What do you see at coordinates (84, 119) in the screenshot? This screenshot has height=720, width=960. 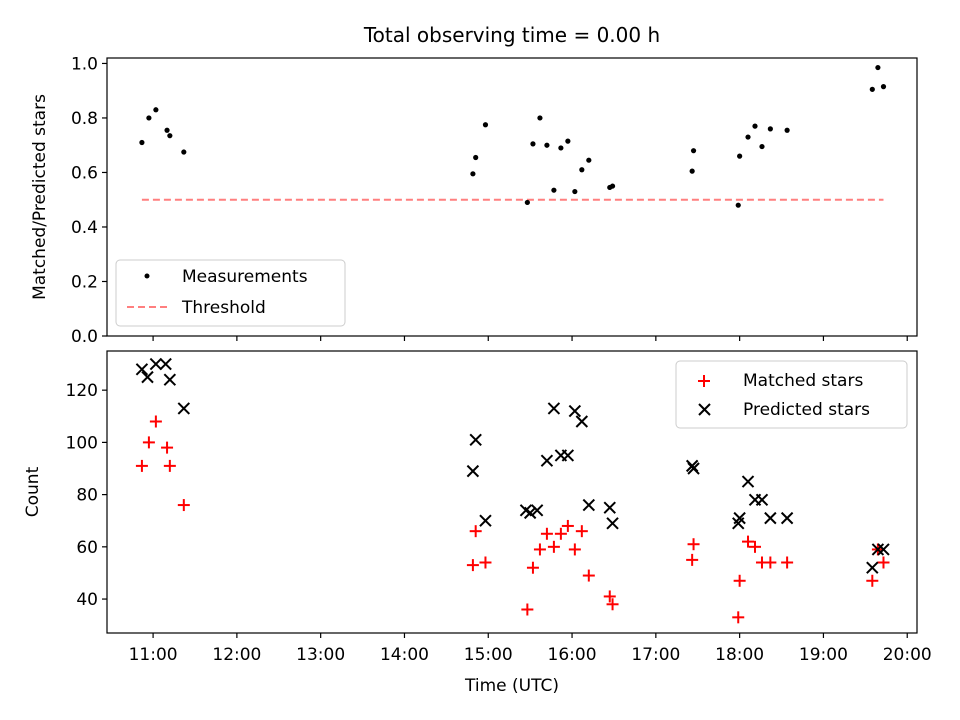 I see `top-y-tick-label: 0.8` at bounding box center [84, 119].